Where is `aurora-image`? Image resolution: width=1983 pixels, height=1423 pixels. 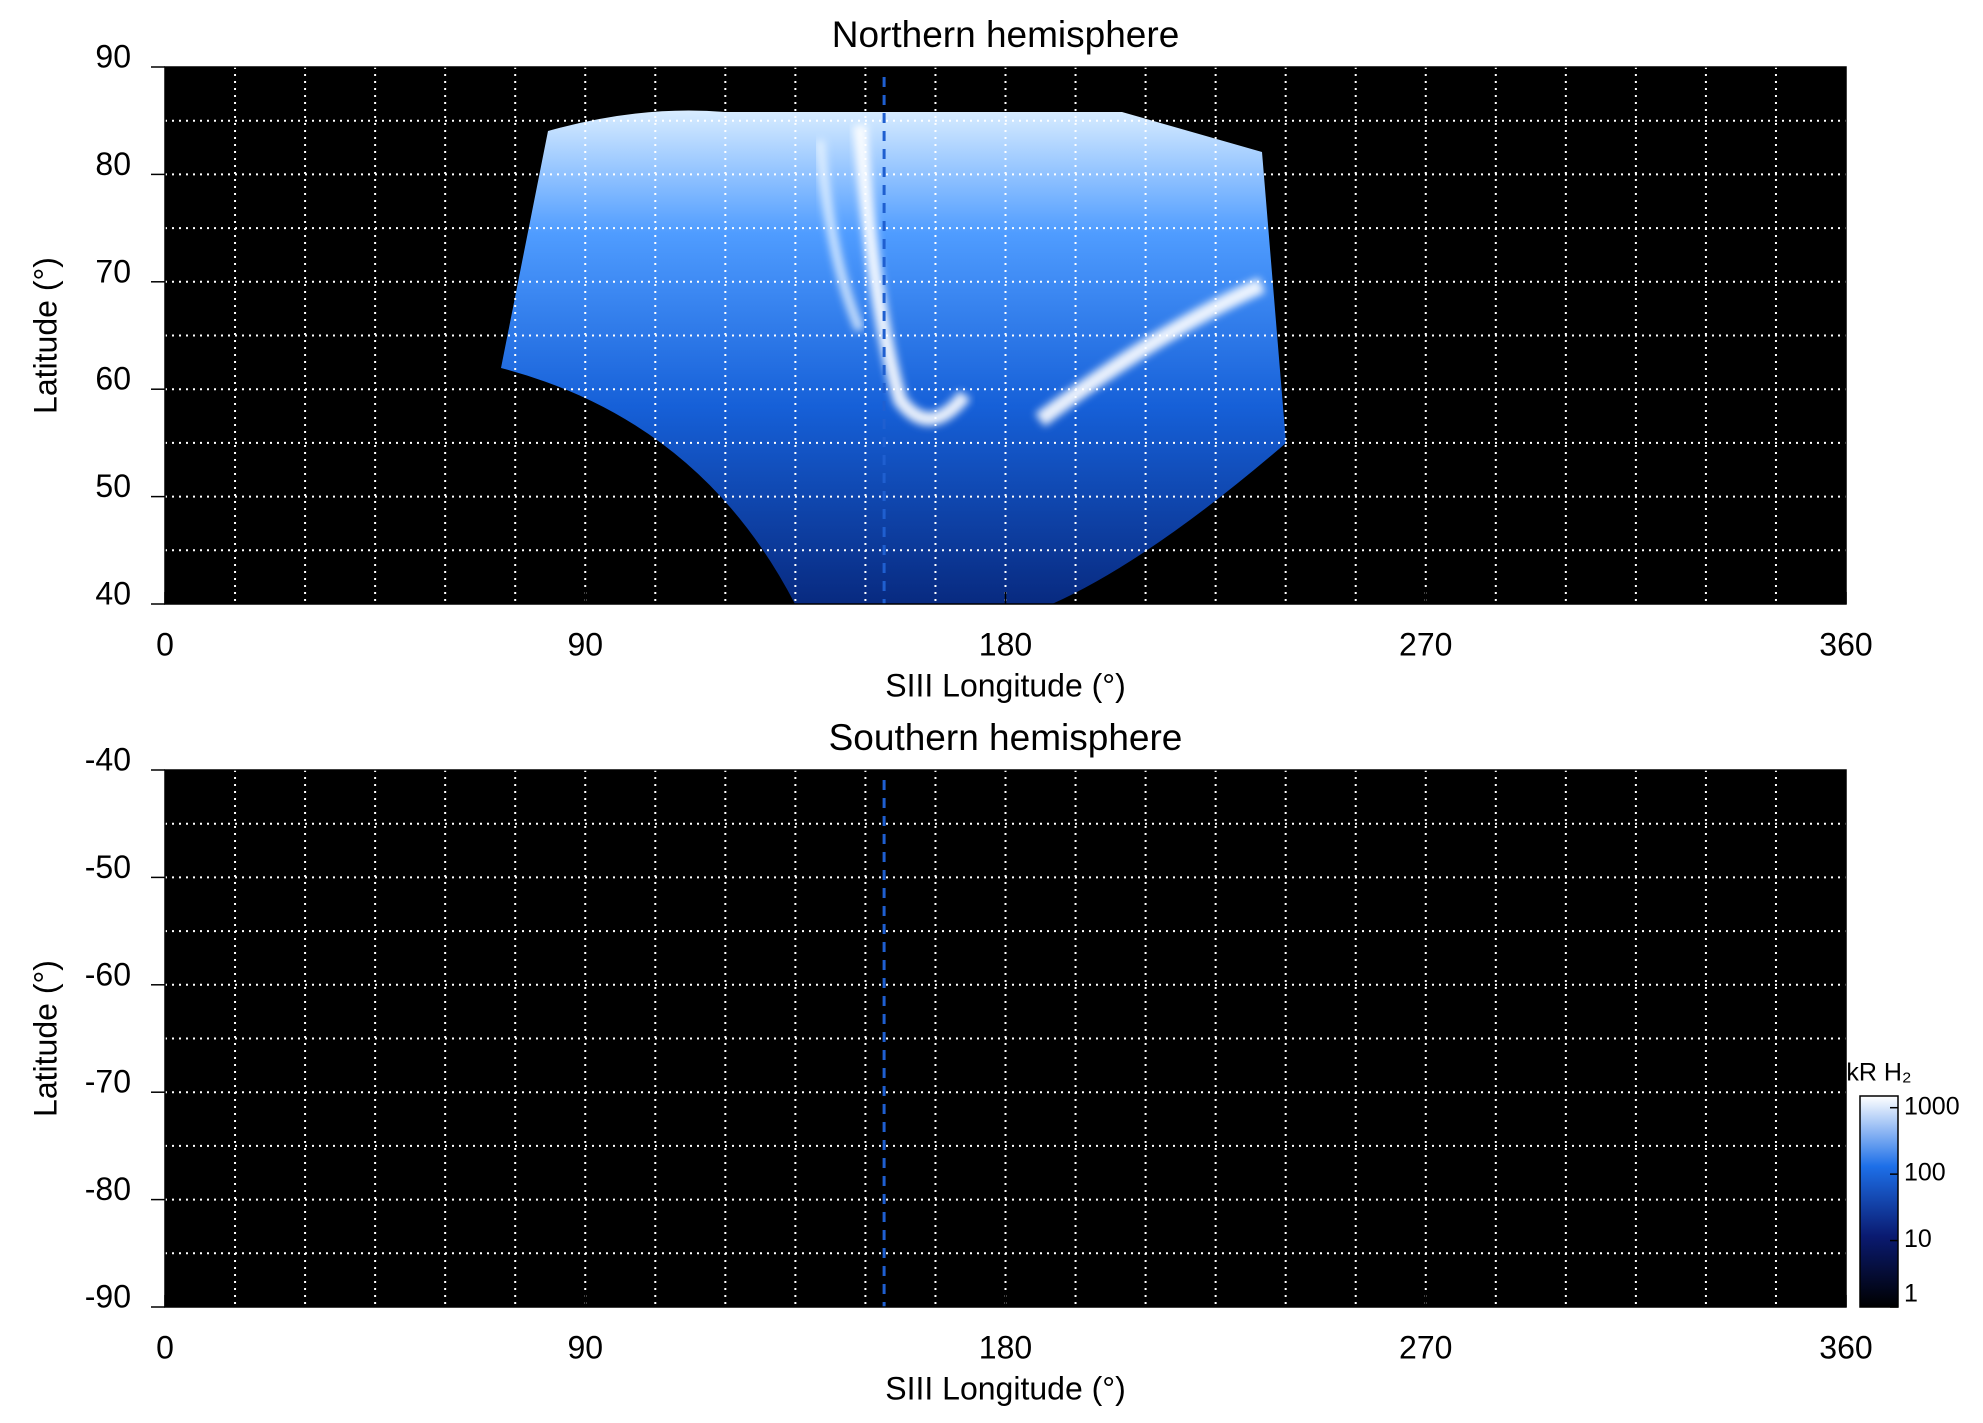 aurora-image is located at coordinates (893, 357).